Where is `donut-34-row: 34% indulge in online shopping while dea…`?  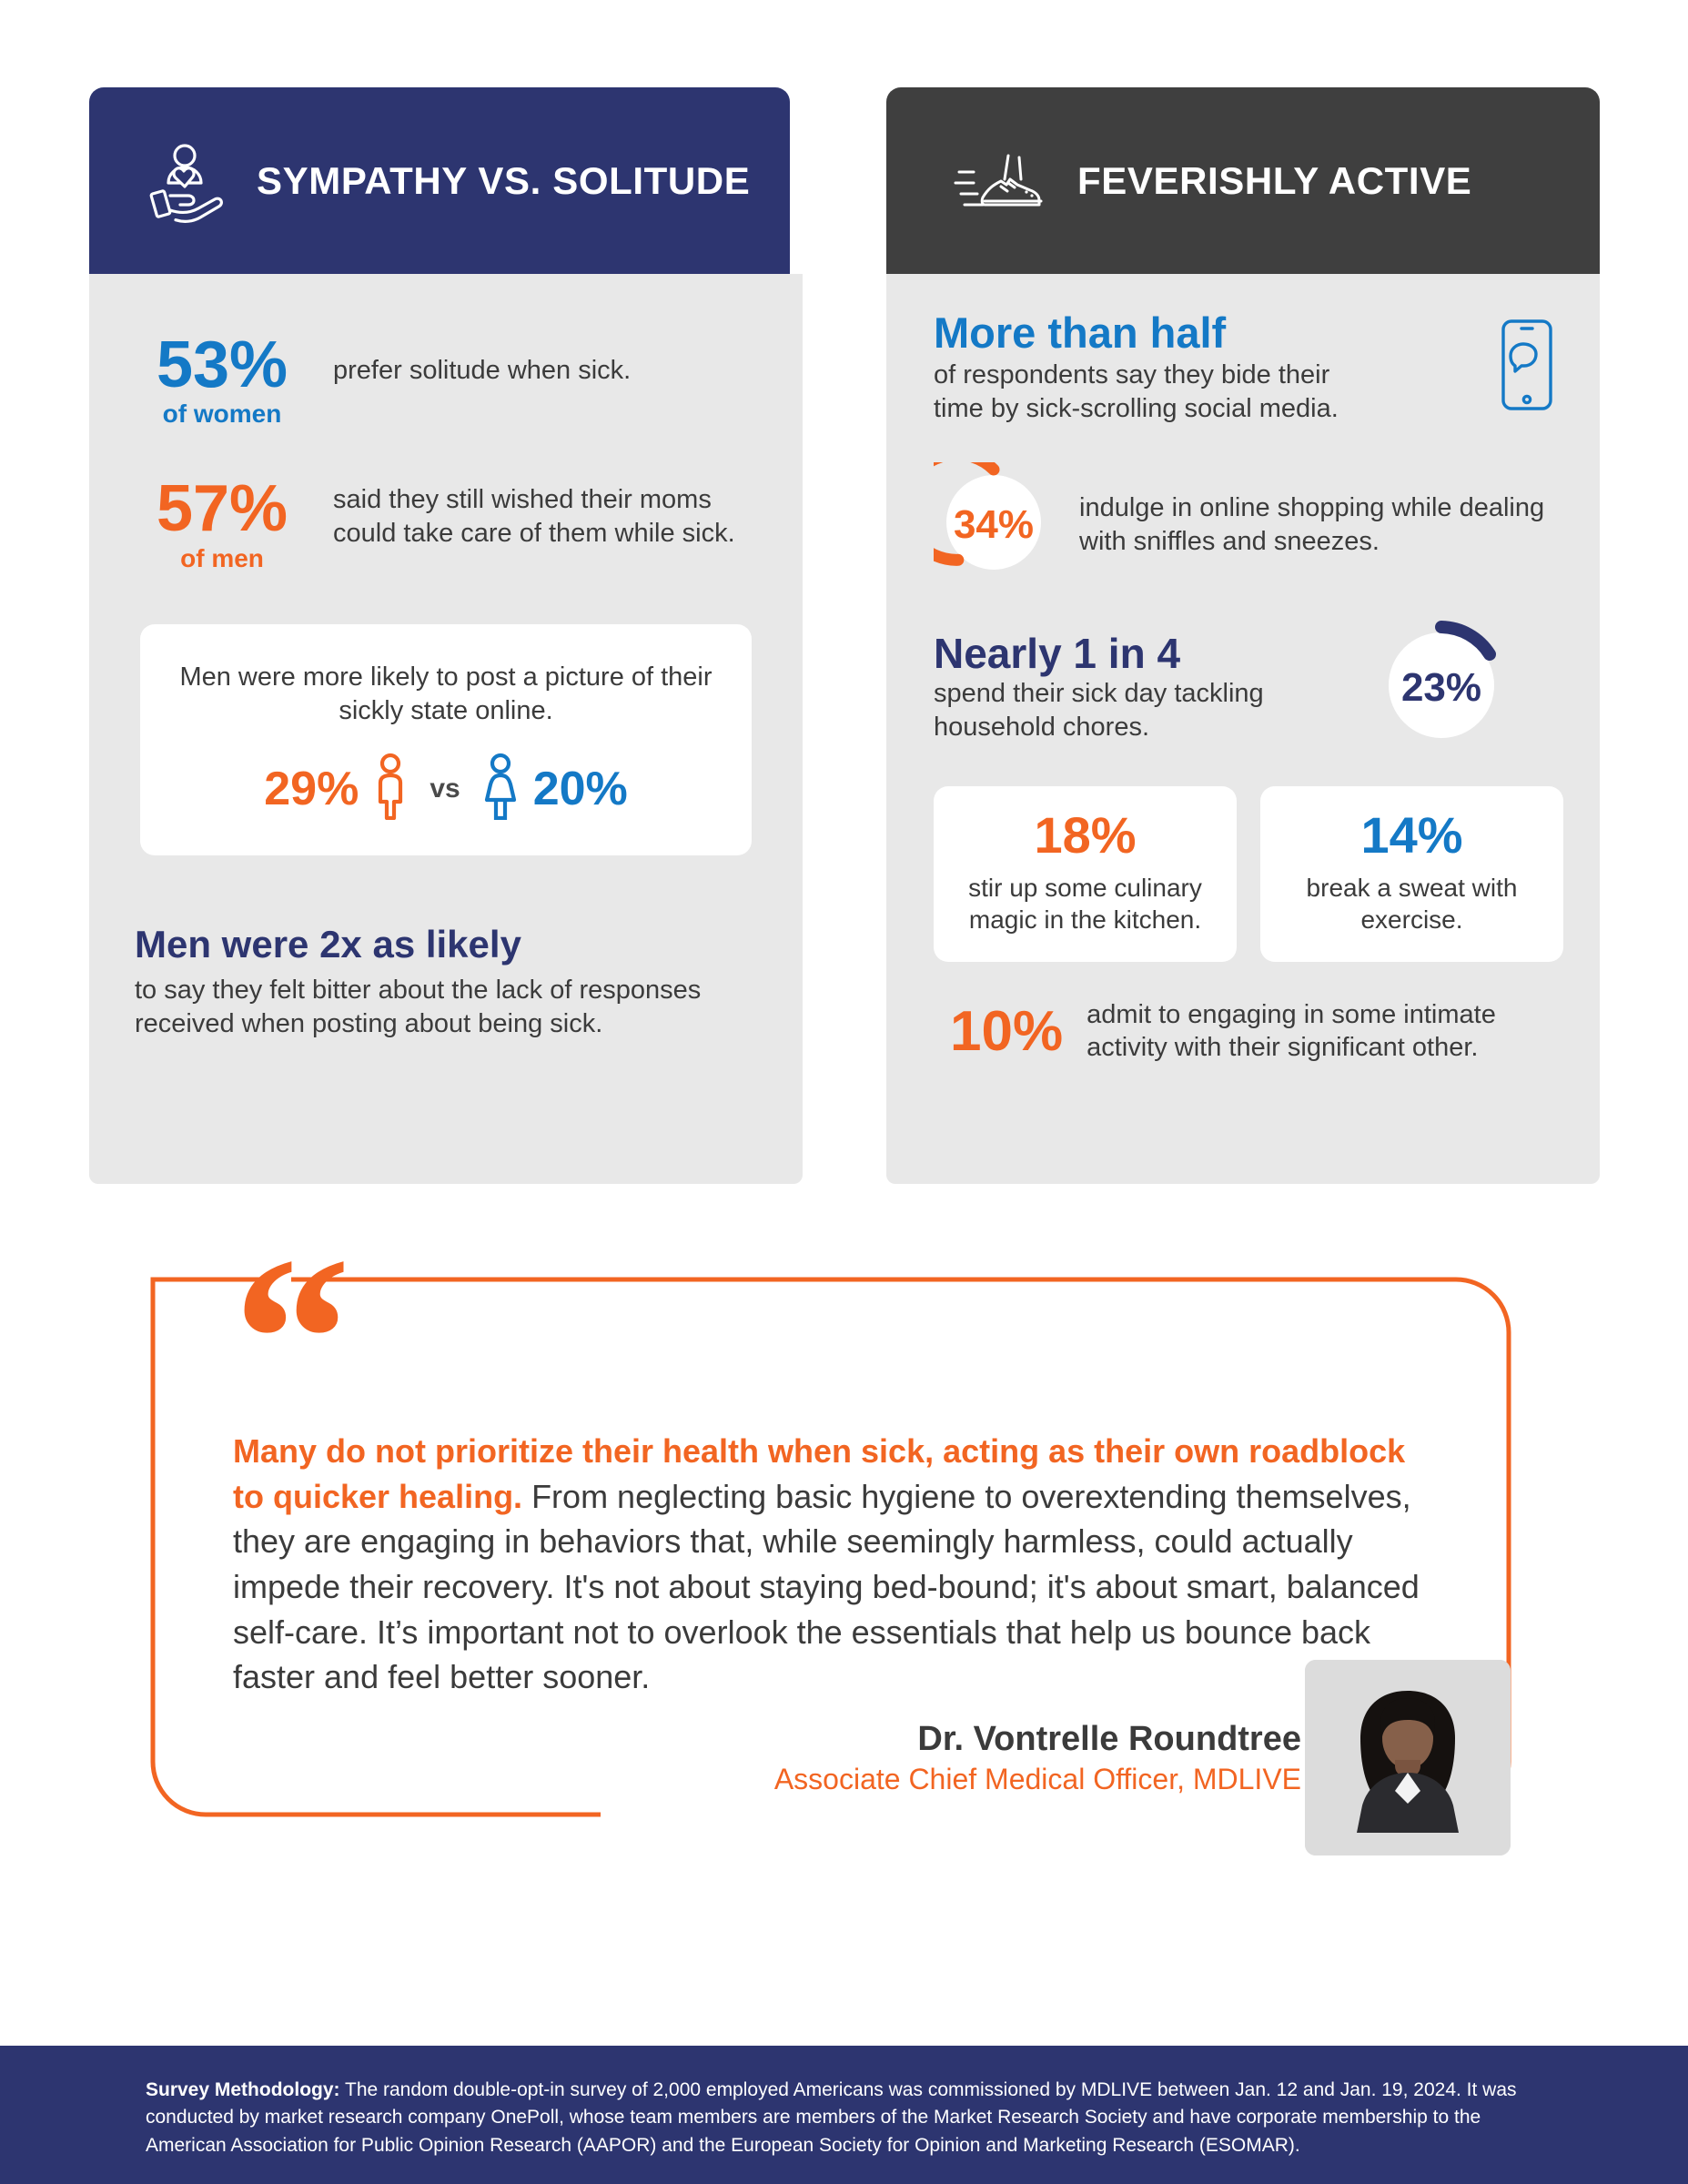 donut-34-row: 34% indulge in online shopping while dea… is located at coordinates (1230, 518).